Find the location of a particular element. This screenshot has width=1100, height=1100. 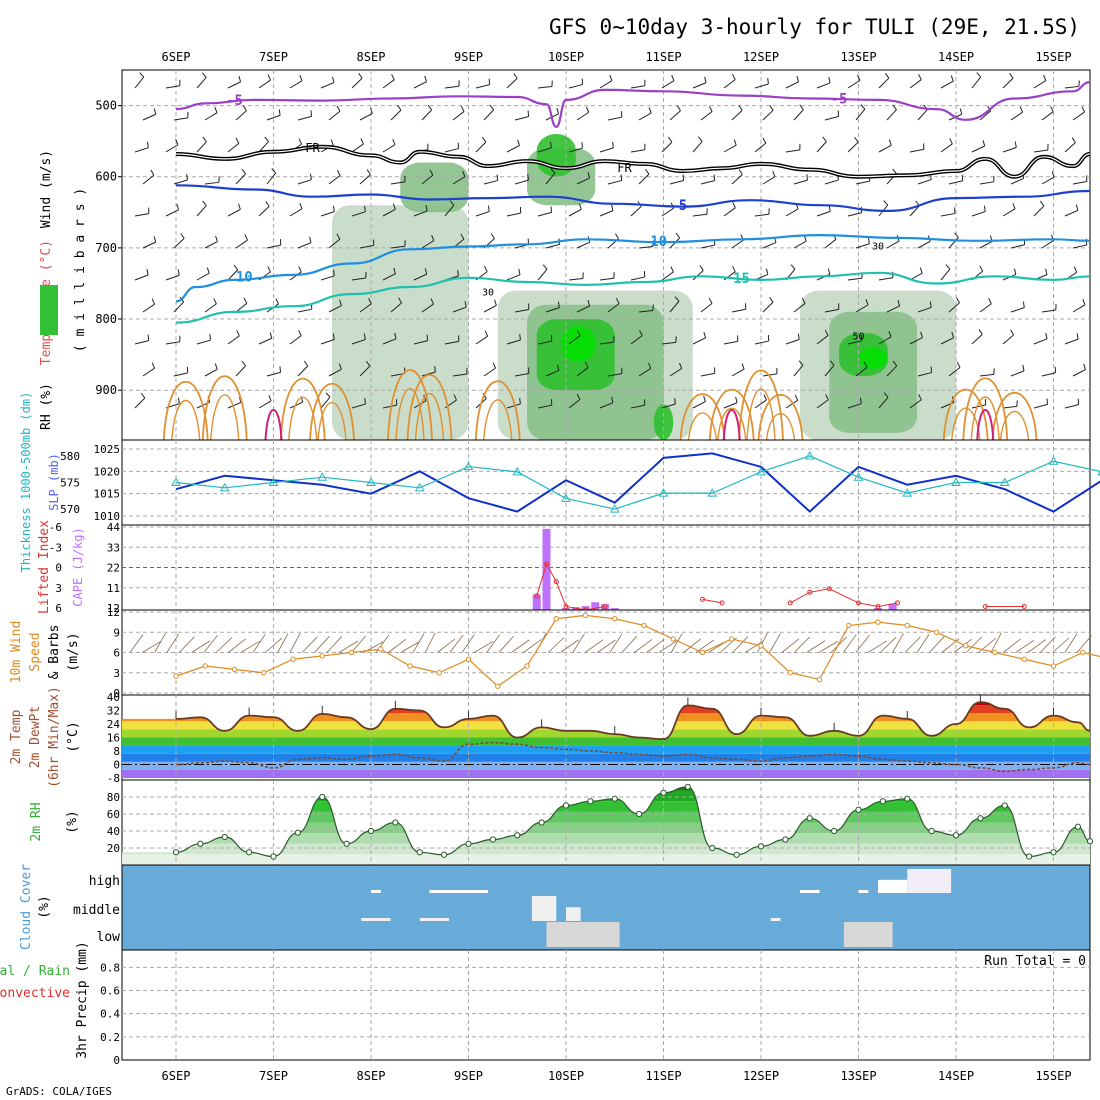

bottom-date-label: 7SEP is located at coordinates (273, 1076).